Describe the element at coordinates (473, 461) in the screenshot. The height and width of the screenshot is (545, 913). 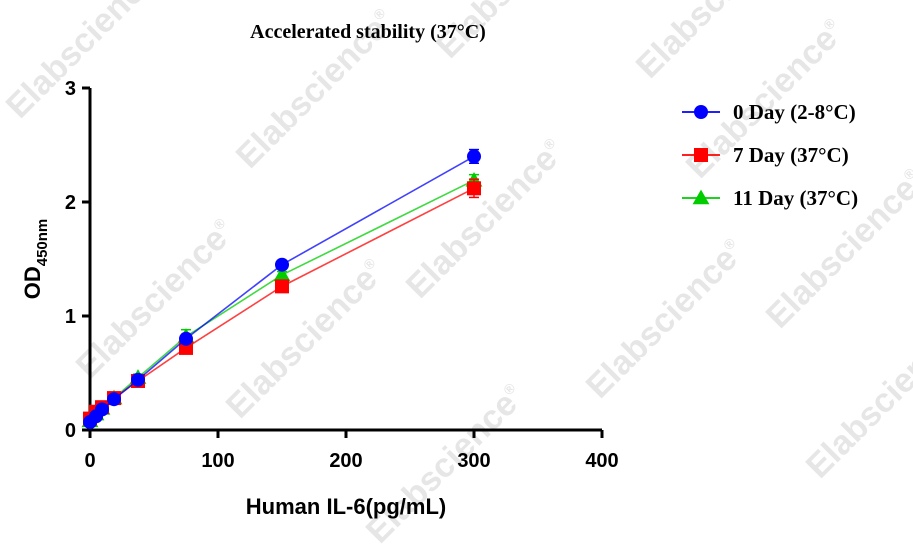
I see `x-tick-label: 300` at that location.